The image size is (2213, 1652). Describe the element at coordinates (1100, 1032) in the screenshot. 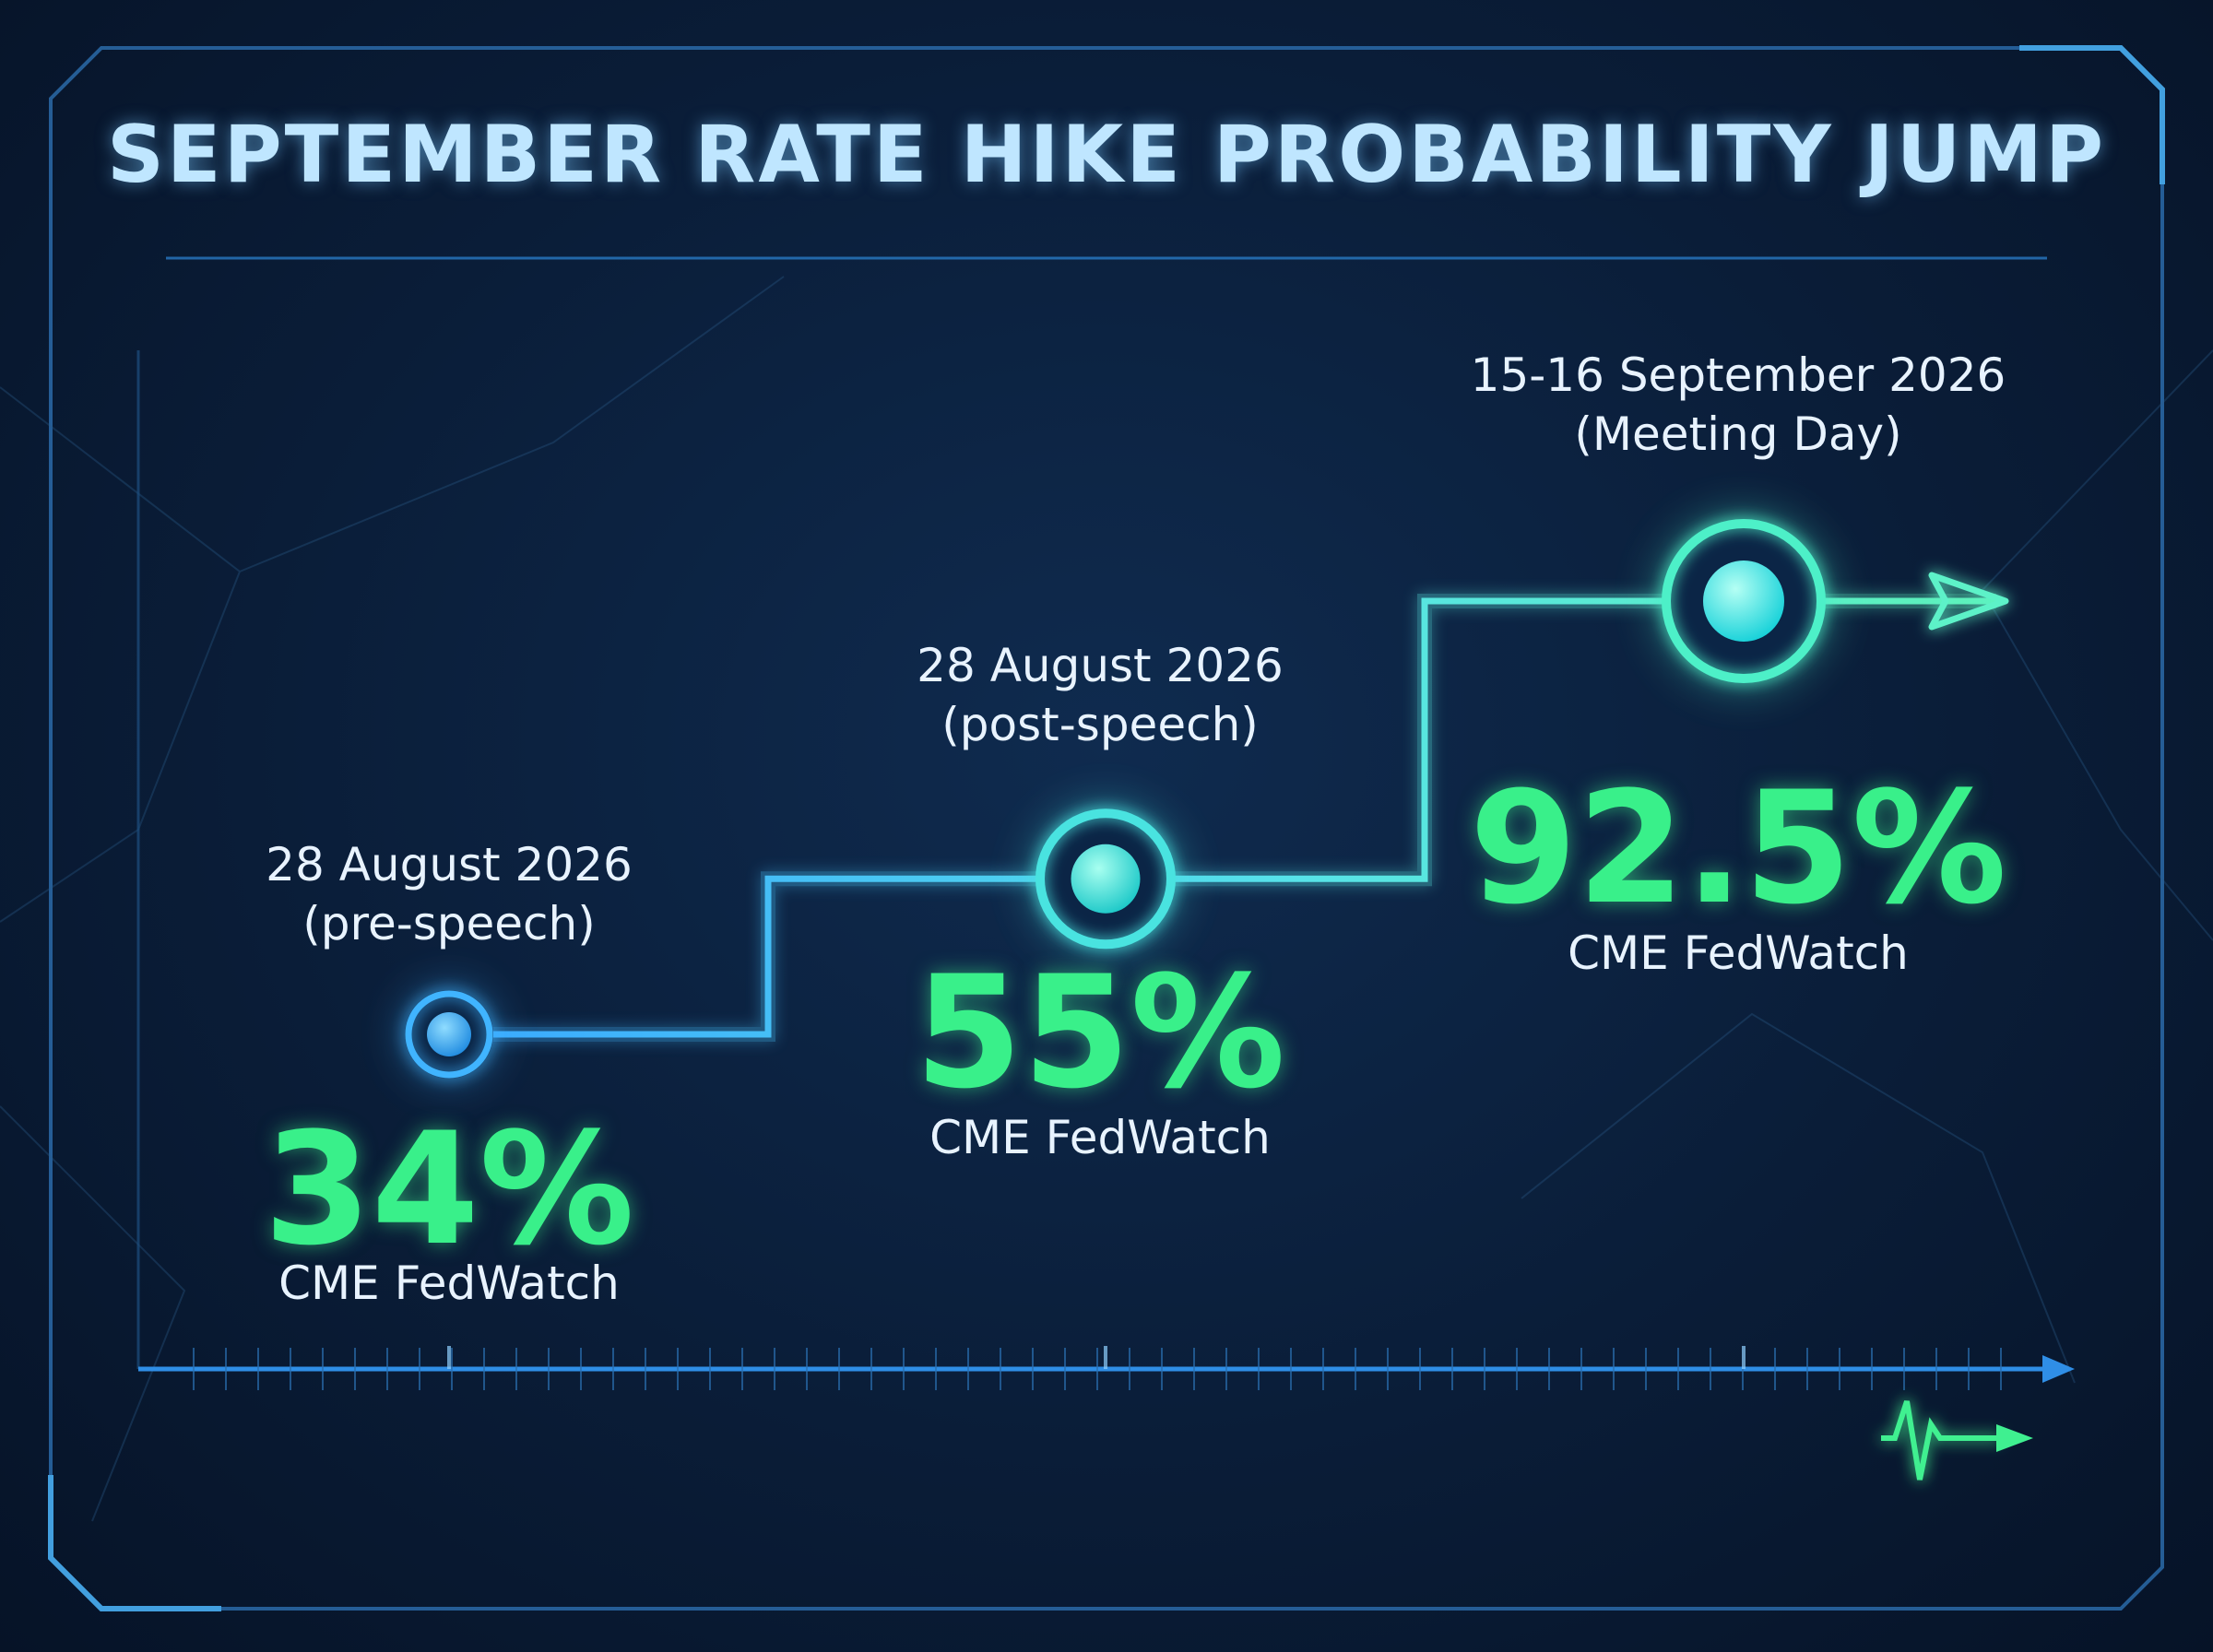

I see `point-value-label: 55%` at that location.